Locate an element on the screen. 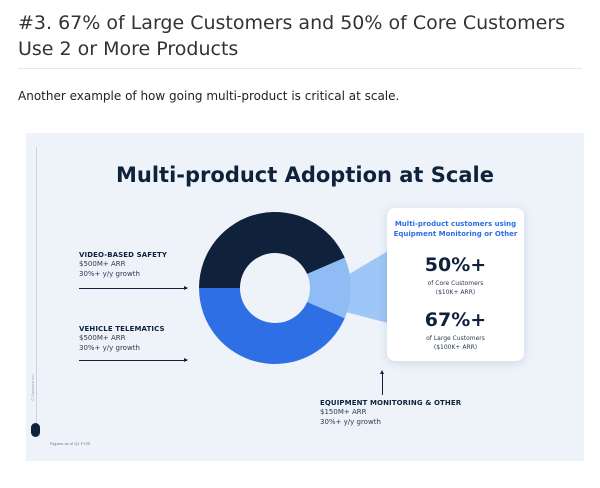 The height and width of the screenshot is (488, 600). segment-name: VIDEO-BASED SAFETY is located at coordinates (123, 255).